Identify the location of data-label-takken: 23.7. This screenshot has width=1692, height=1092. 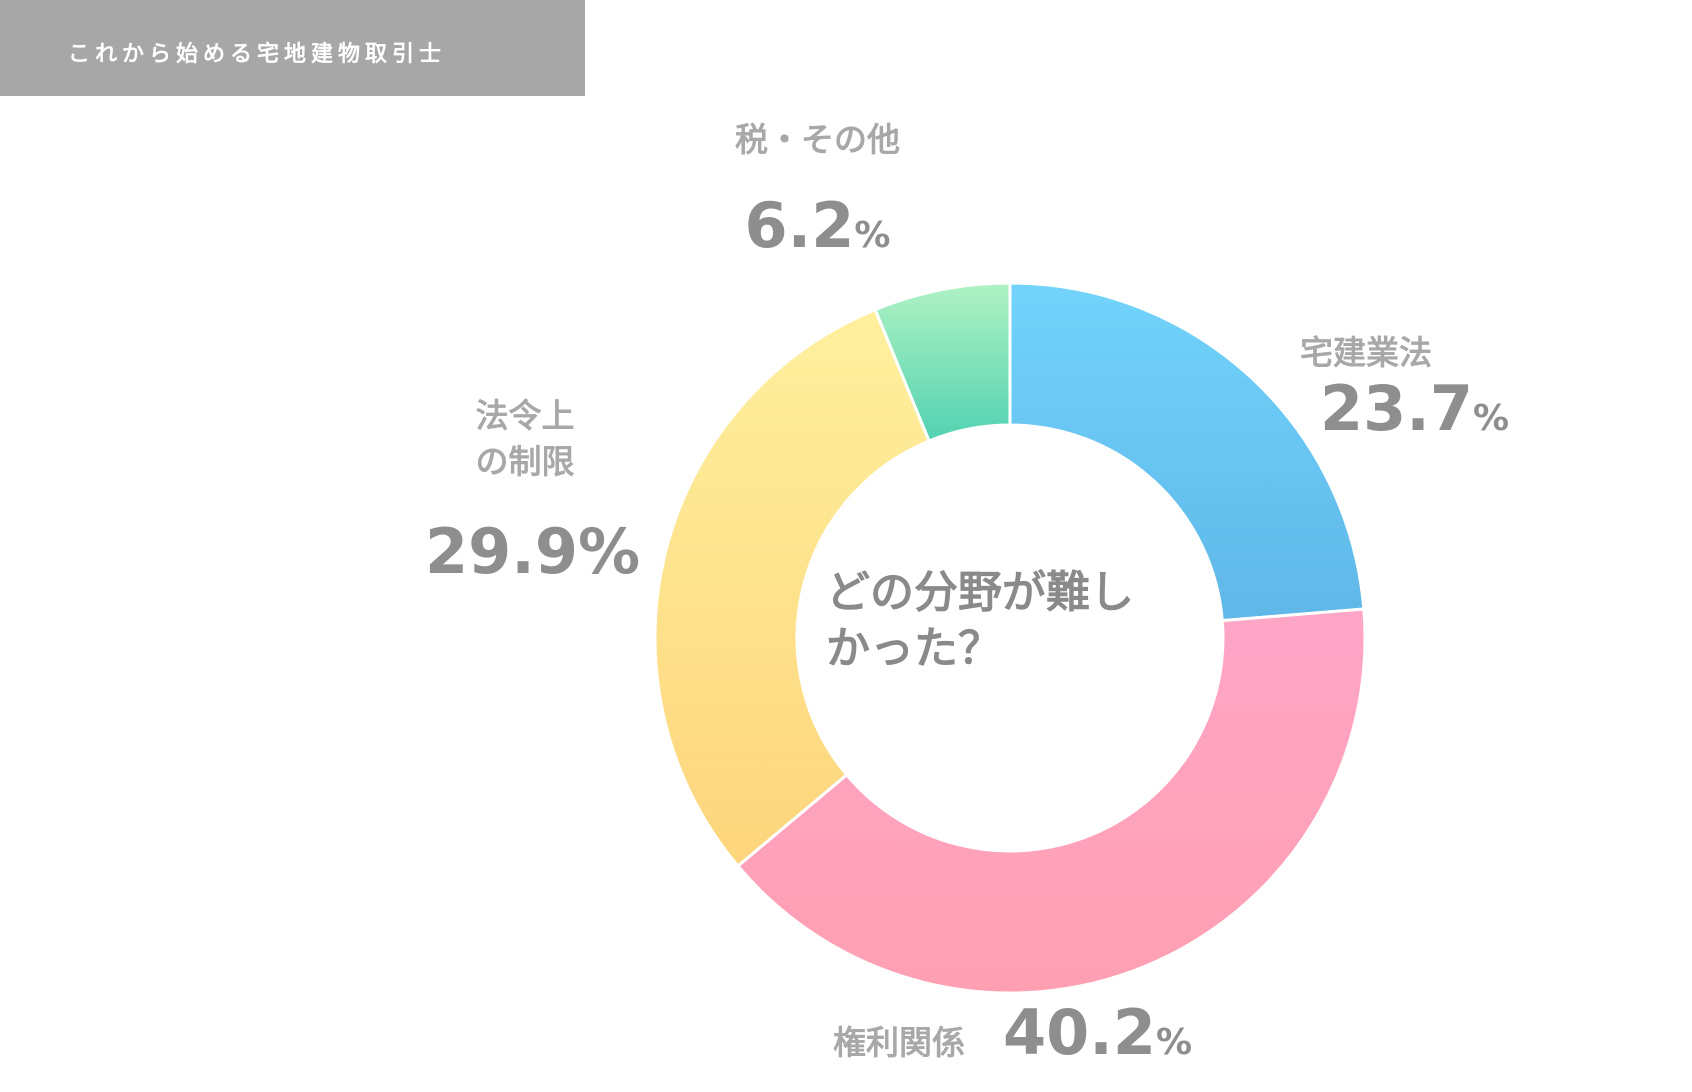
(1396, 408).